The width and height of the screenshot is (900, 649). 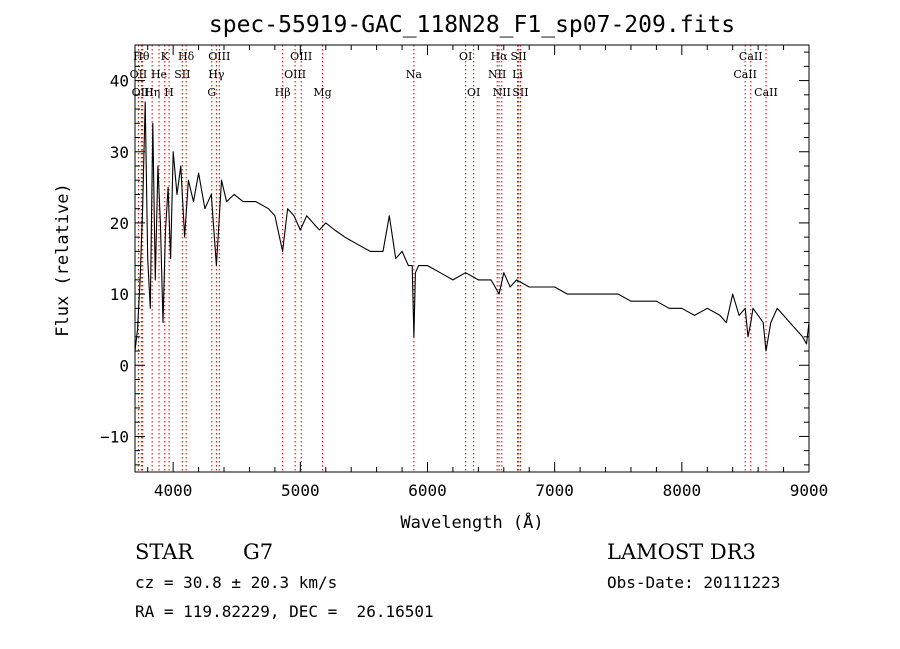 What do you see at coordinates (283, 92) in the screenshot?
I see `marker-label: Hβ` at bounding box center [283, 92].